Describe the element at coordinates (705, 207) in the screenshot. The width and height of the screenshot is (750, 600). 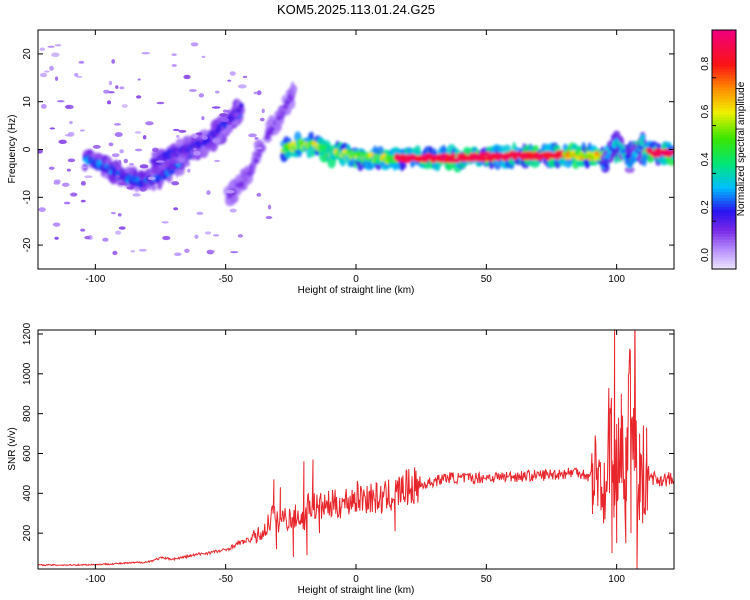
I see `colorbar-tick-label: 0.2` at that location.